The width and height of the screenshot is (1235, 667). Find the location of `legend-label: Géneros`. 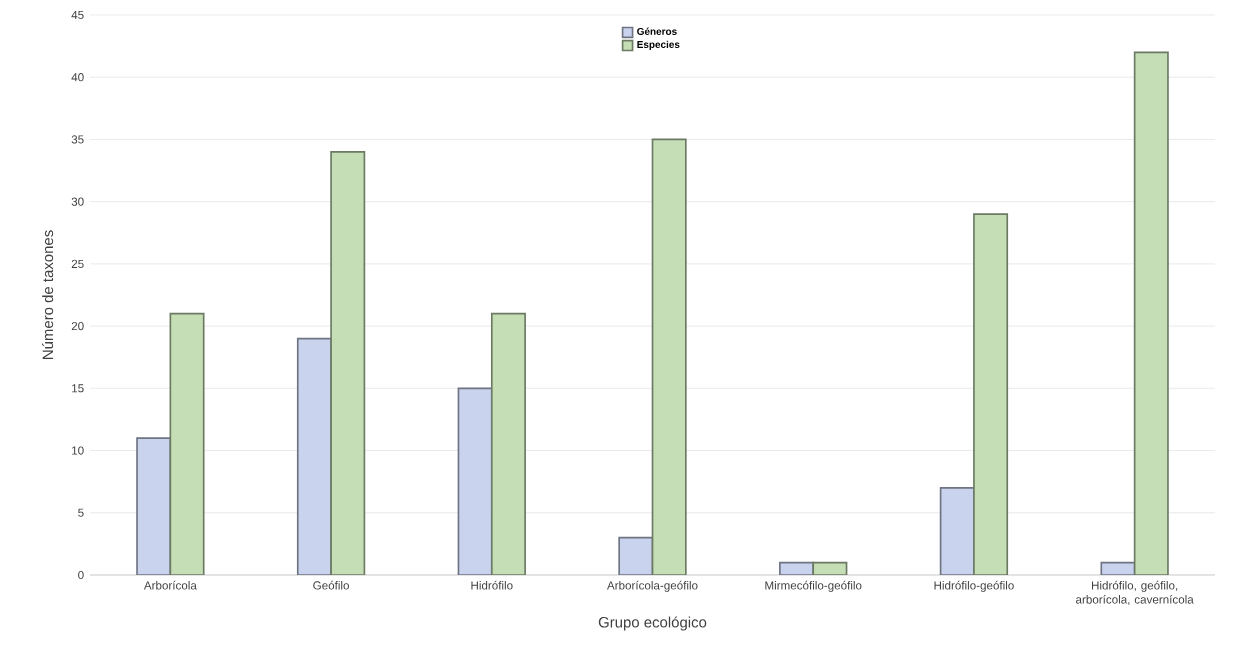

legend-label: Géneros is located at coordinates (657, 31).